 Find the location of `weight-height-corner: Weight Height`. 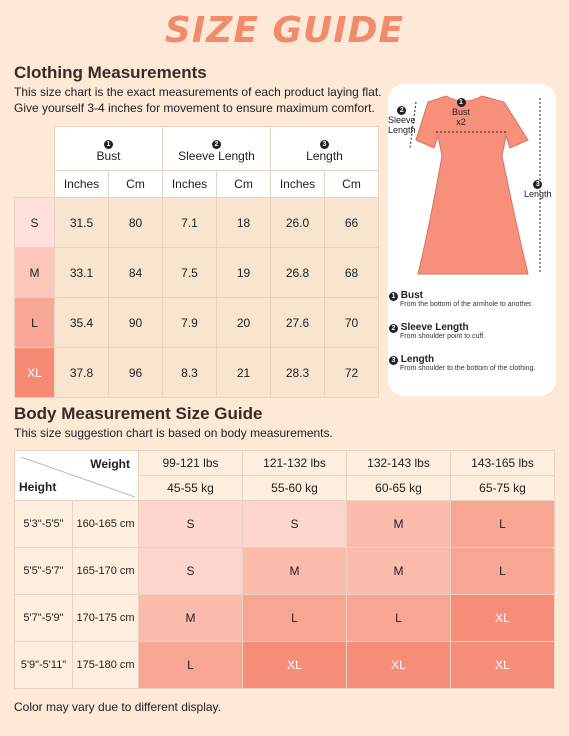

weight-height-corner: Weight Height is located at coordinates (76, 475).